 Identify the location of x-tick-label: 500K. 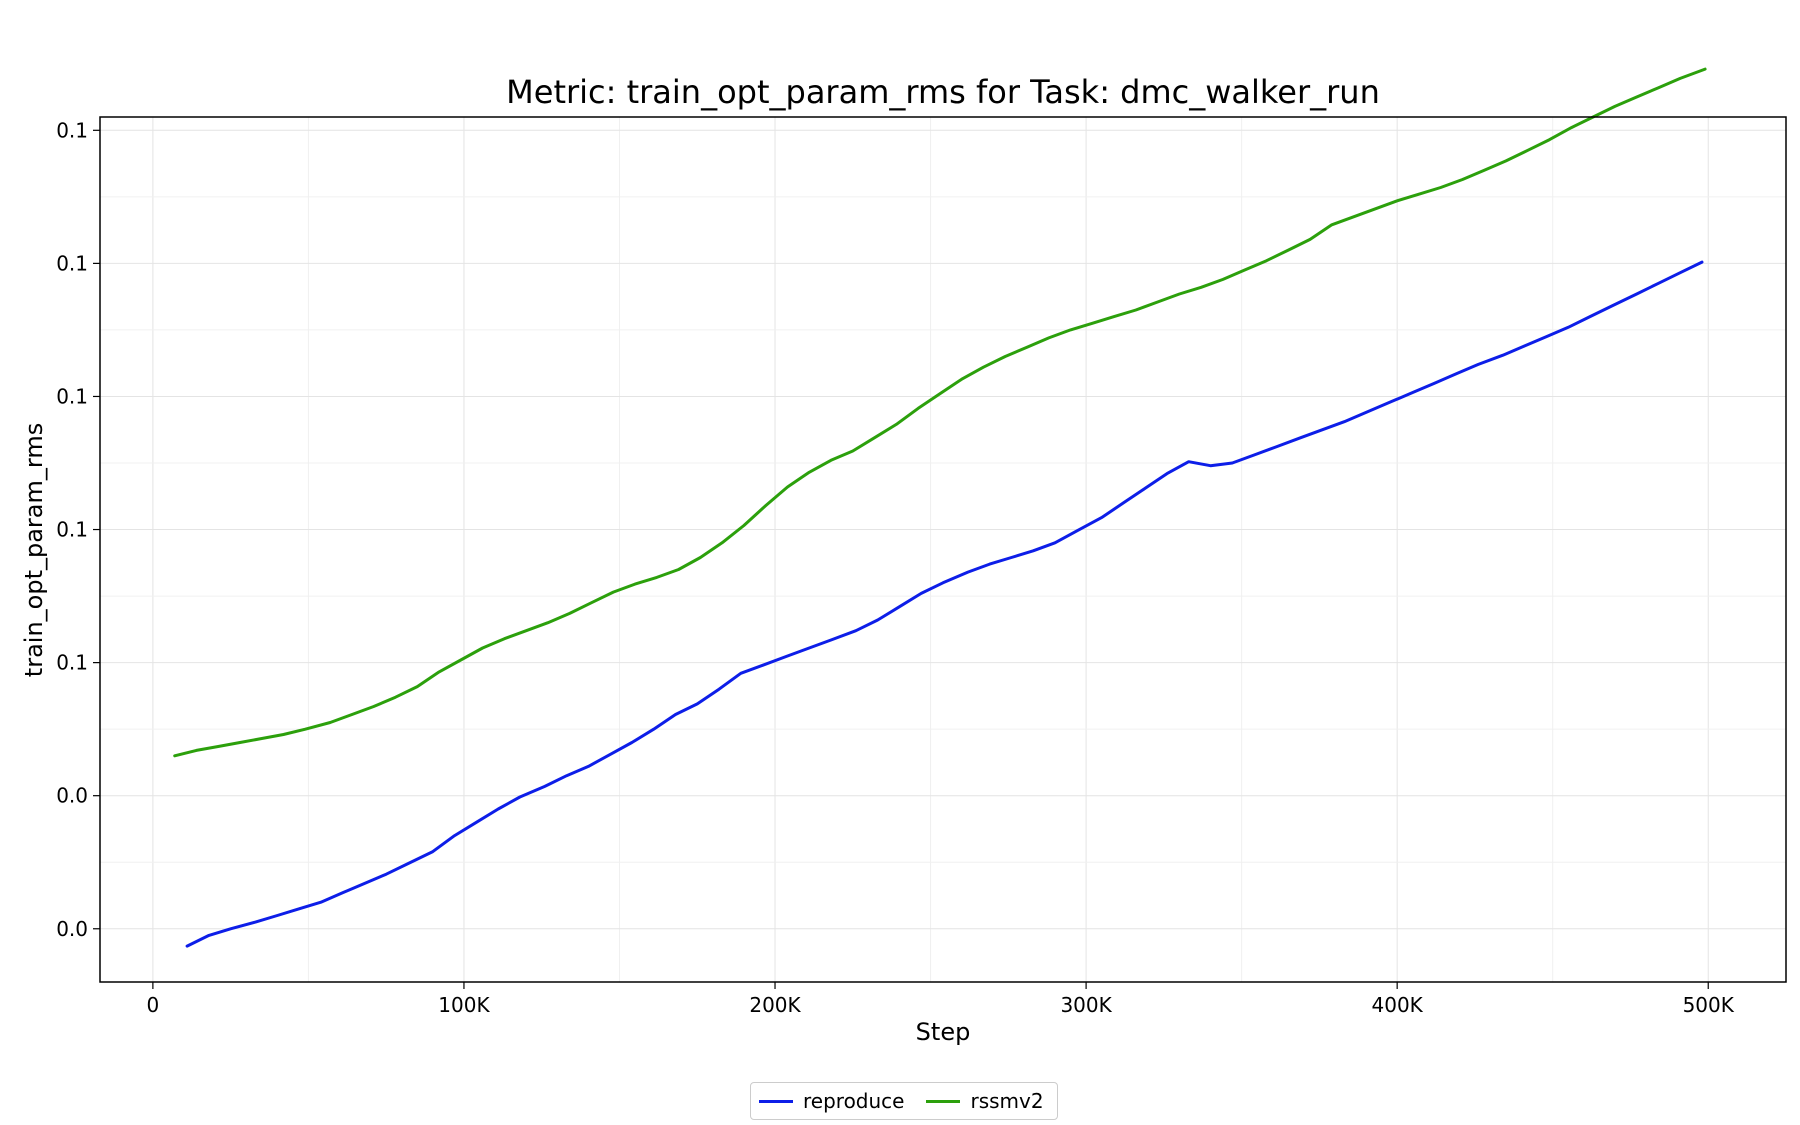
(1709, 1005).